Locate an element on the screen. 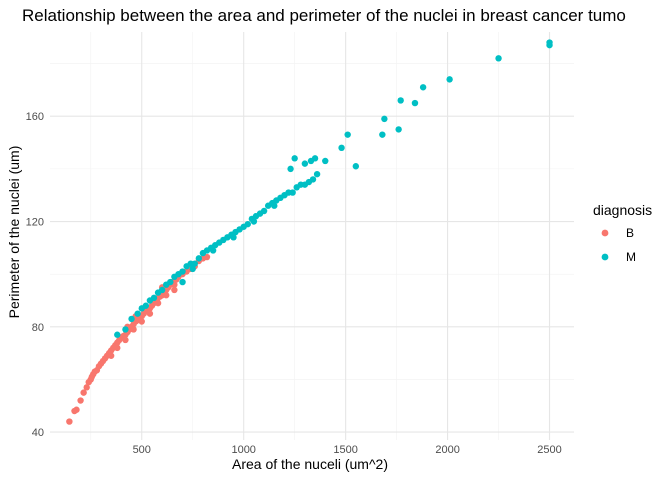  y-tick-labels: 40 80 120 160 is located at coordinates (35, 275).